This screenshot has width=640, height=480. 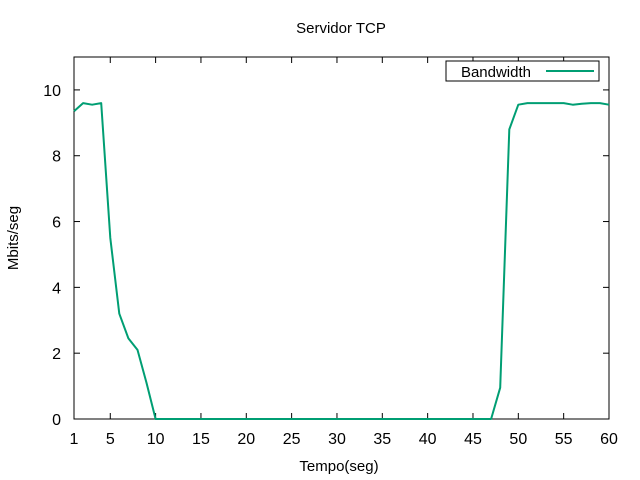 What do you see at coordinates (341, 28) in the screenshot?
I see `chart-title: Servidor TCP` at bounding box center [341, 28].